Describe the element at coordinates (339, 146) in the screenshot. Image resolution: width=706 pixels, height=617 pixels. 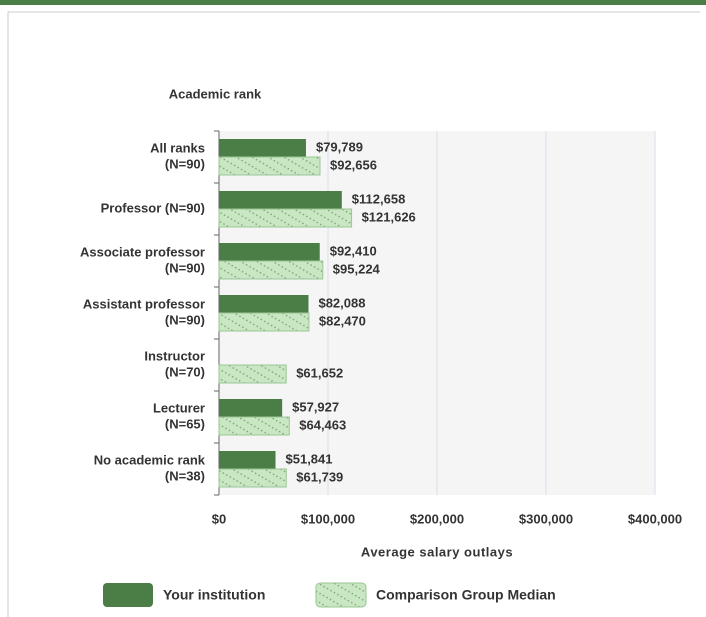
I see `value-label: $79,789` at that location.